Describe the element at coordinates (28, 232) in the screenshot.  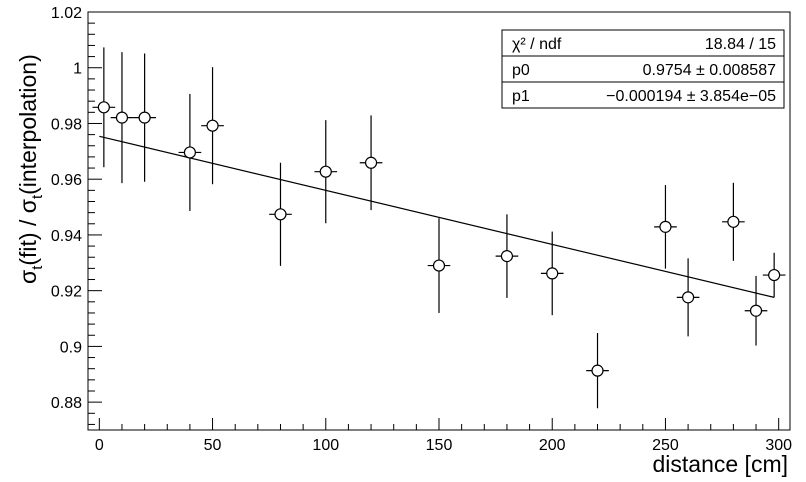
I see `y-axis-label-mid: (fit) / σ` at that location.